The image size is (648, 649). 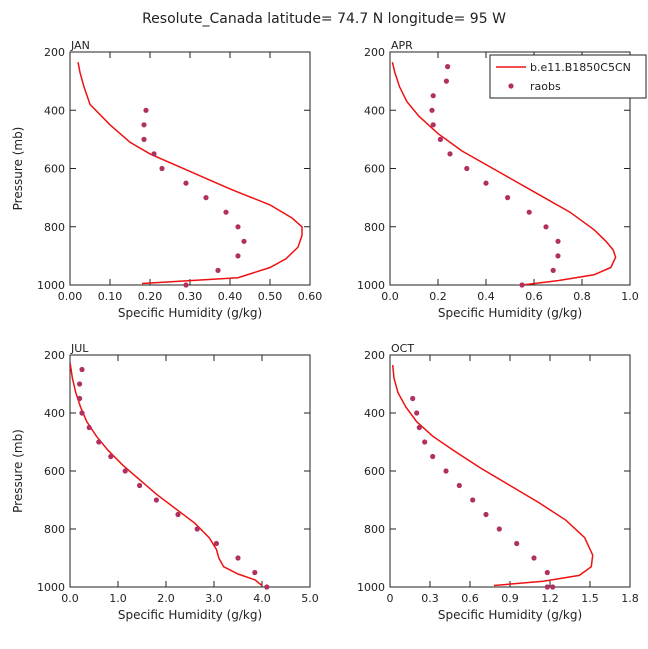 What do you see at coordinates (402, 45) in the screenshot?
I see `panel-label: APR` at bounding box center [402, 45].